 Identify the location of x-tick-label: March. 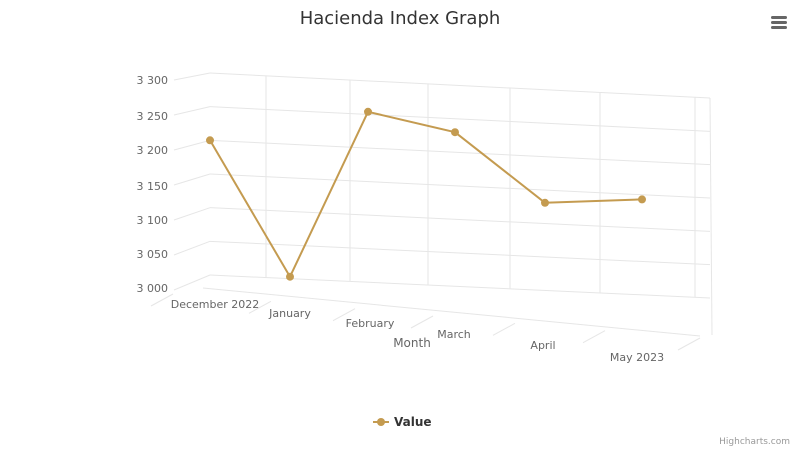
(454, 334).